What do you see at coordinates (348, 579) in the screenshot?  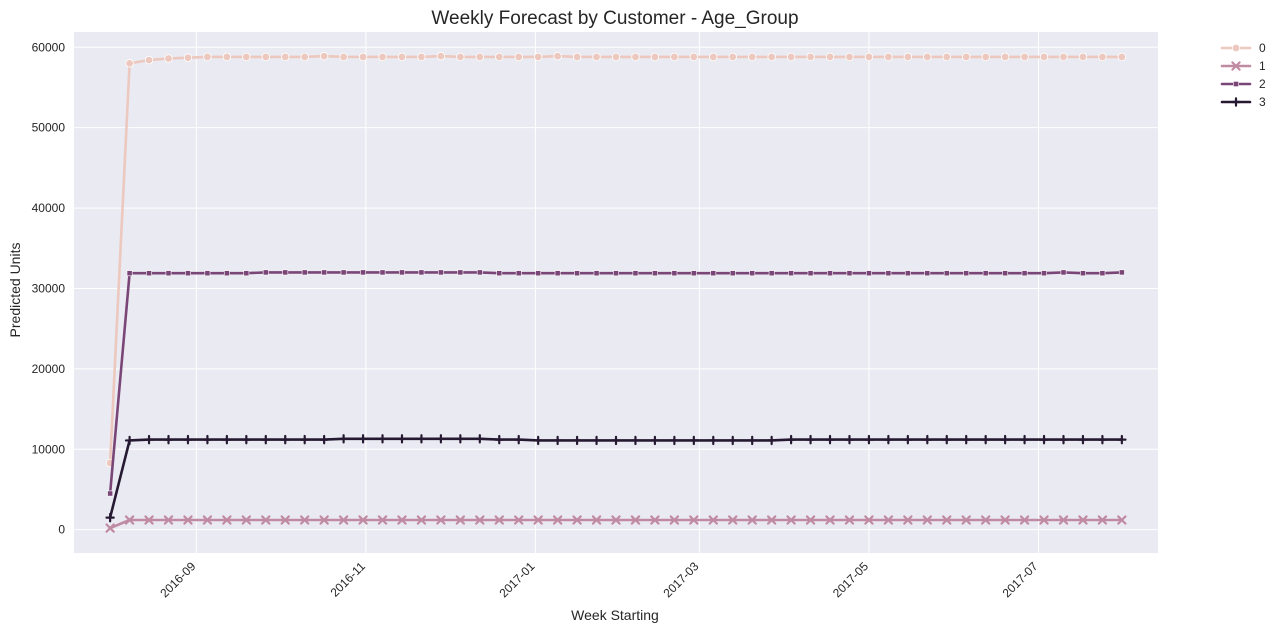 I see `x-tick-label: 2016-11` at bounding box center [348, 579].